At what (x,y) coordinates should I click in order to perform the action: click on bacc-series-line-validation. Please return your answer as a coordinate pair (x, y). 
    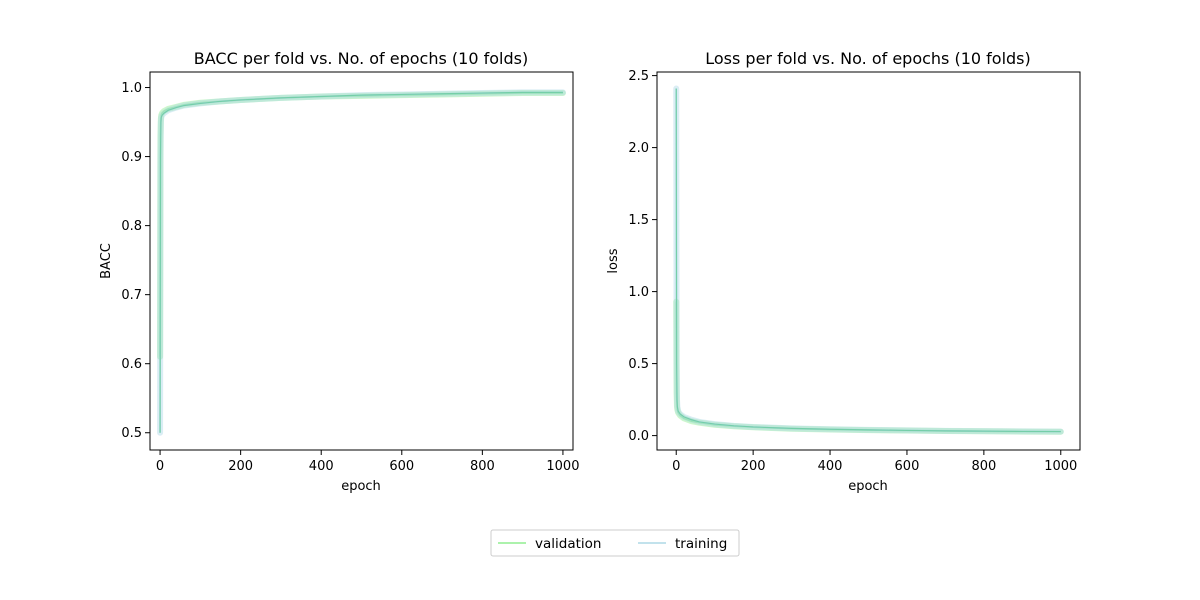
    Looking at the image, I should click on (361, 224).